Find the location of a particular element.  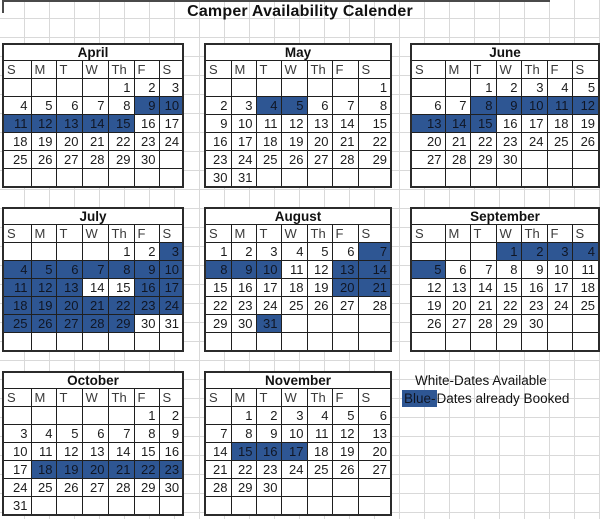

date-cell-june-29: 29 is located at coordinates (483, 159).